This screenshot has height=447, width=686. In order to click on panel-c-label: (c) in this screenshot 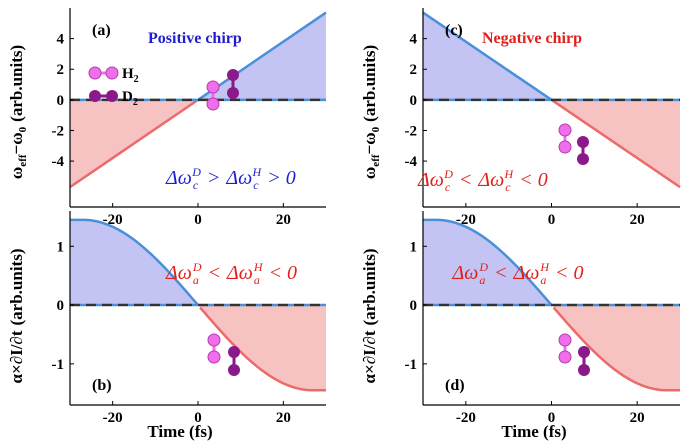, I will do `click(454, 30)`.